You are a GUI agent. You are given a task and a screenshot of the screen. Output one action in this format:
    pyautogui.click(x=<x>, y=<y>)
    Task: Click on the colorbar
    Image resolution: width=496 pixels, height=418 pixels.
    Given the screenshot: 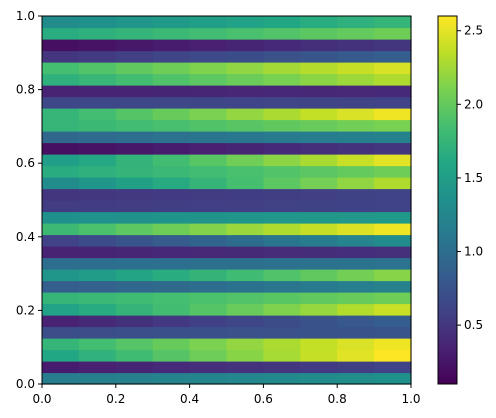 What is the action you would take?
    pyautogui.click(x=447, y=200)
    